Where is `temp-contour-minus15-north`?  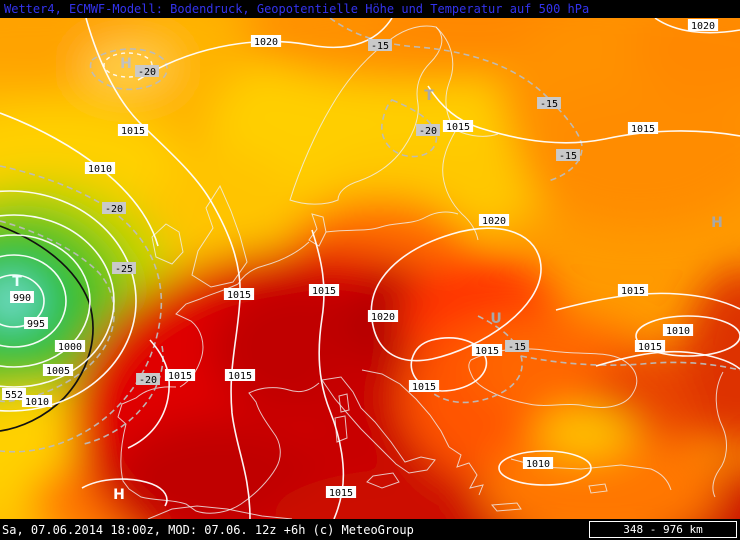
temp-contour-minus15-north is located at coordinates (456, 100).